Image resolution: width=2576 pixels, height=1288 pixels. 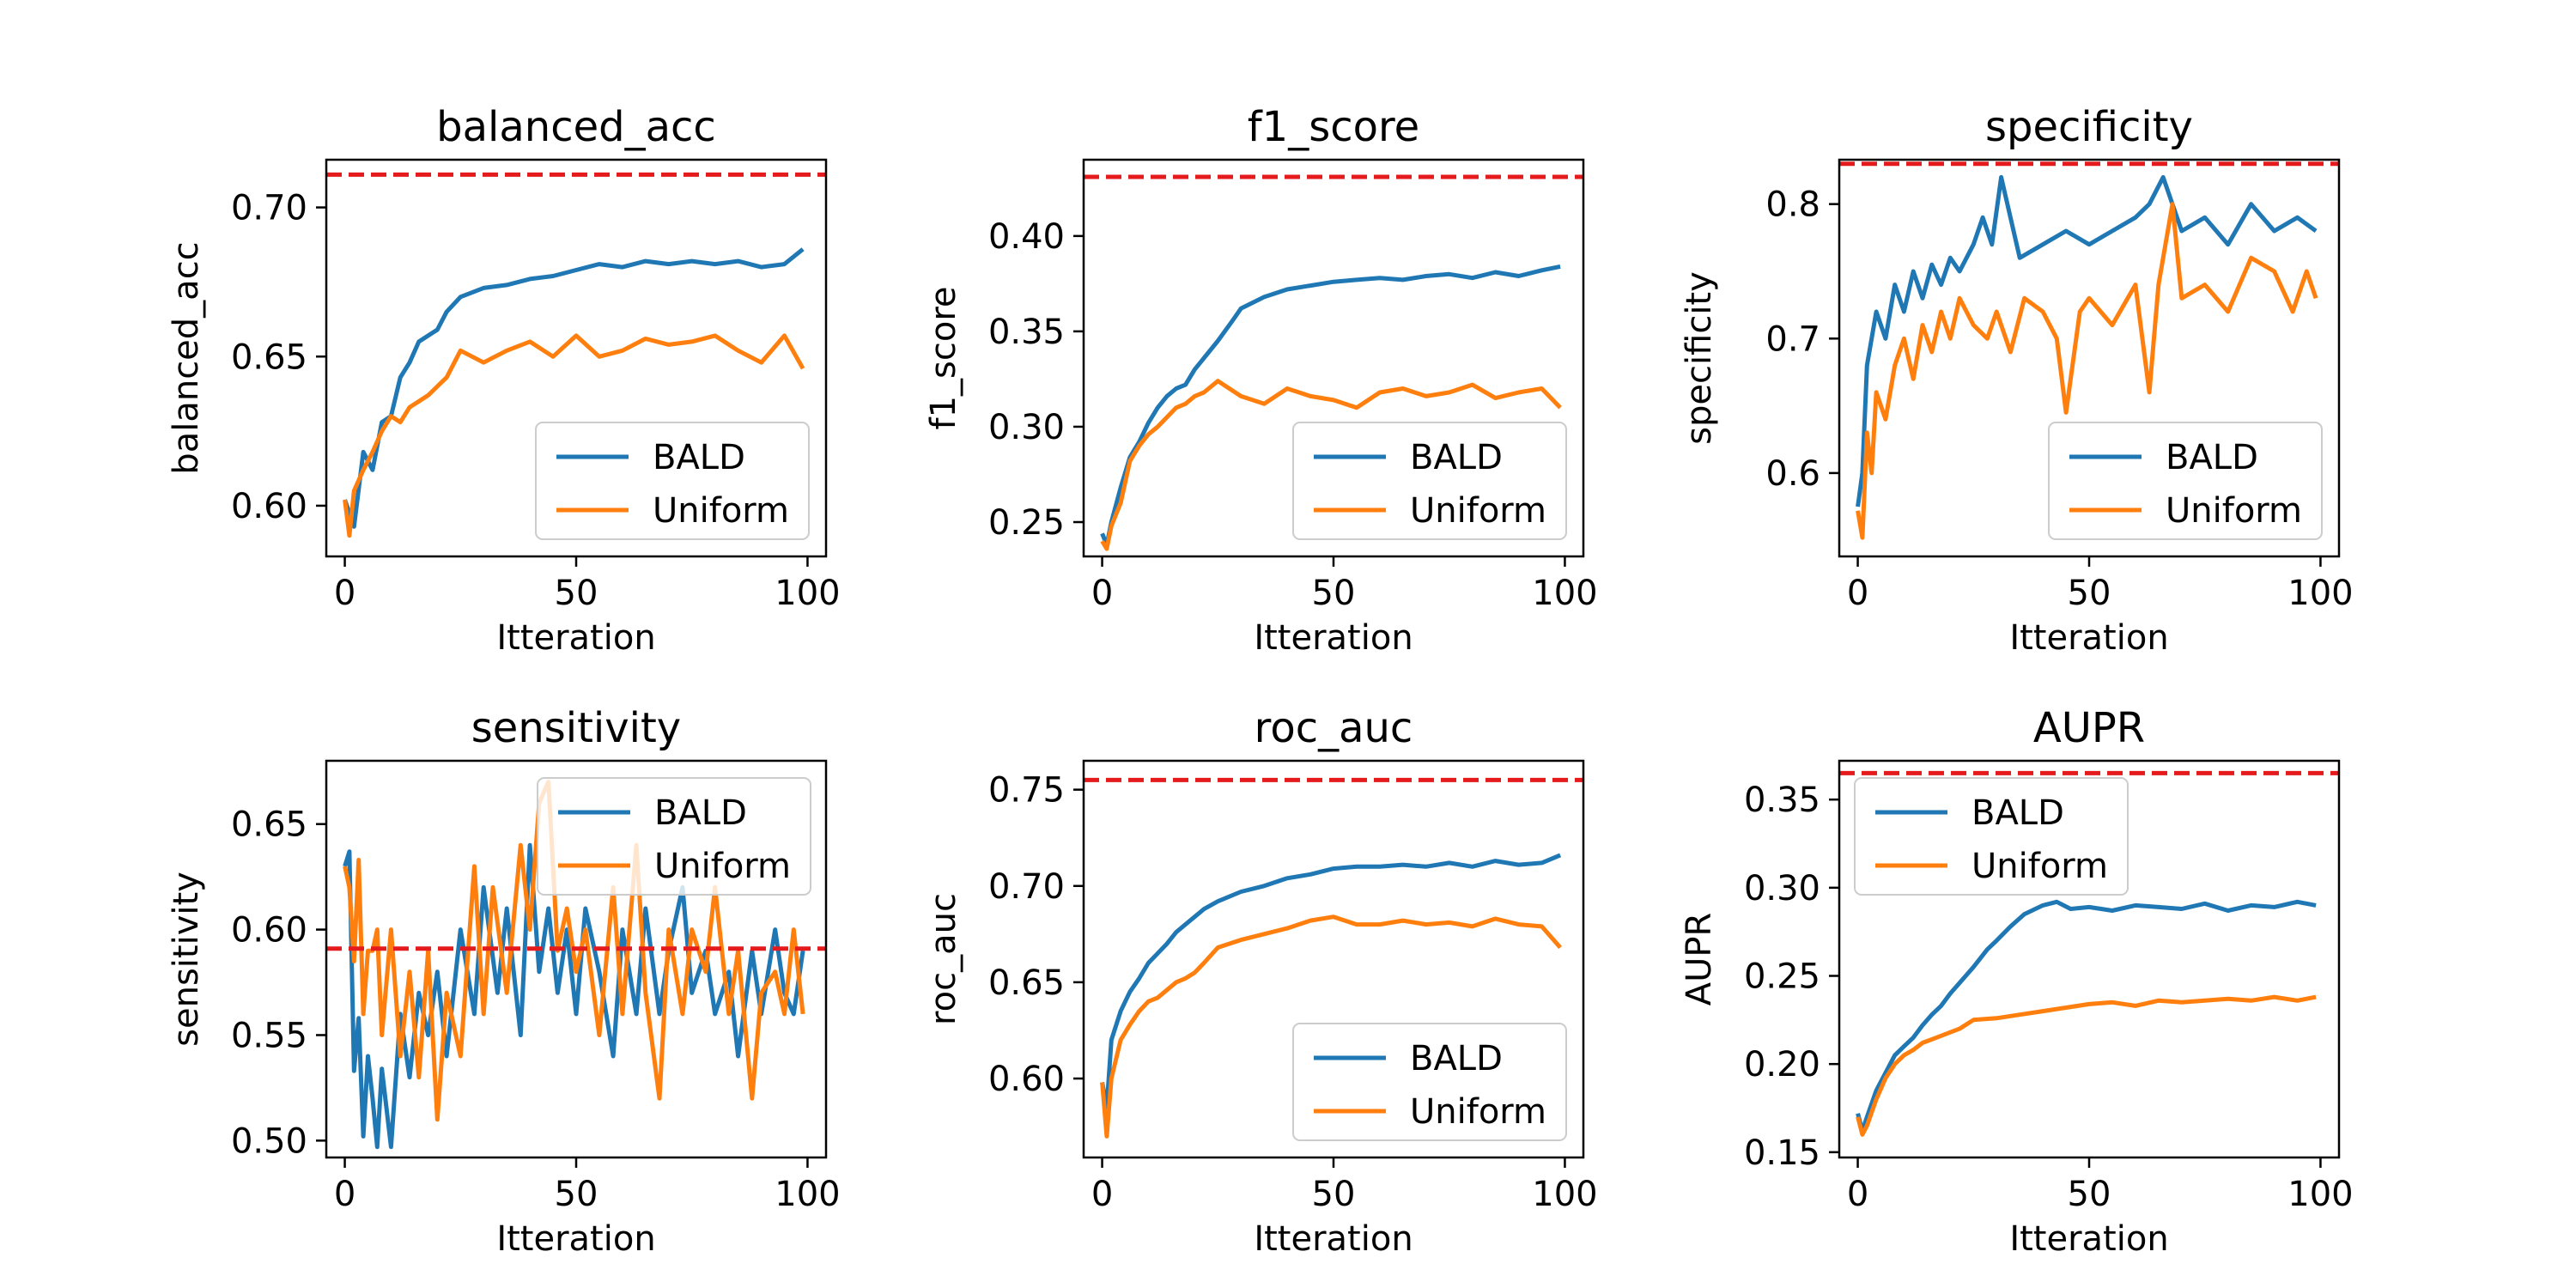 I want to click on chart-title: sensitivity, so click(x=576, y=728).